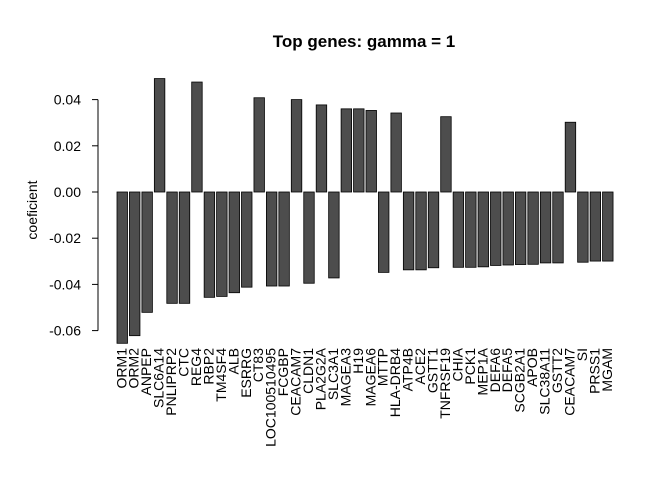 The width and height of the screenshot is (672, 480). What do you see at coordinates (271, 397) in the screenshot?
I see `x-tick-label: LOC100510495` at bounding box center [271, 397].